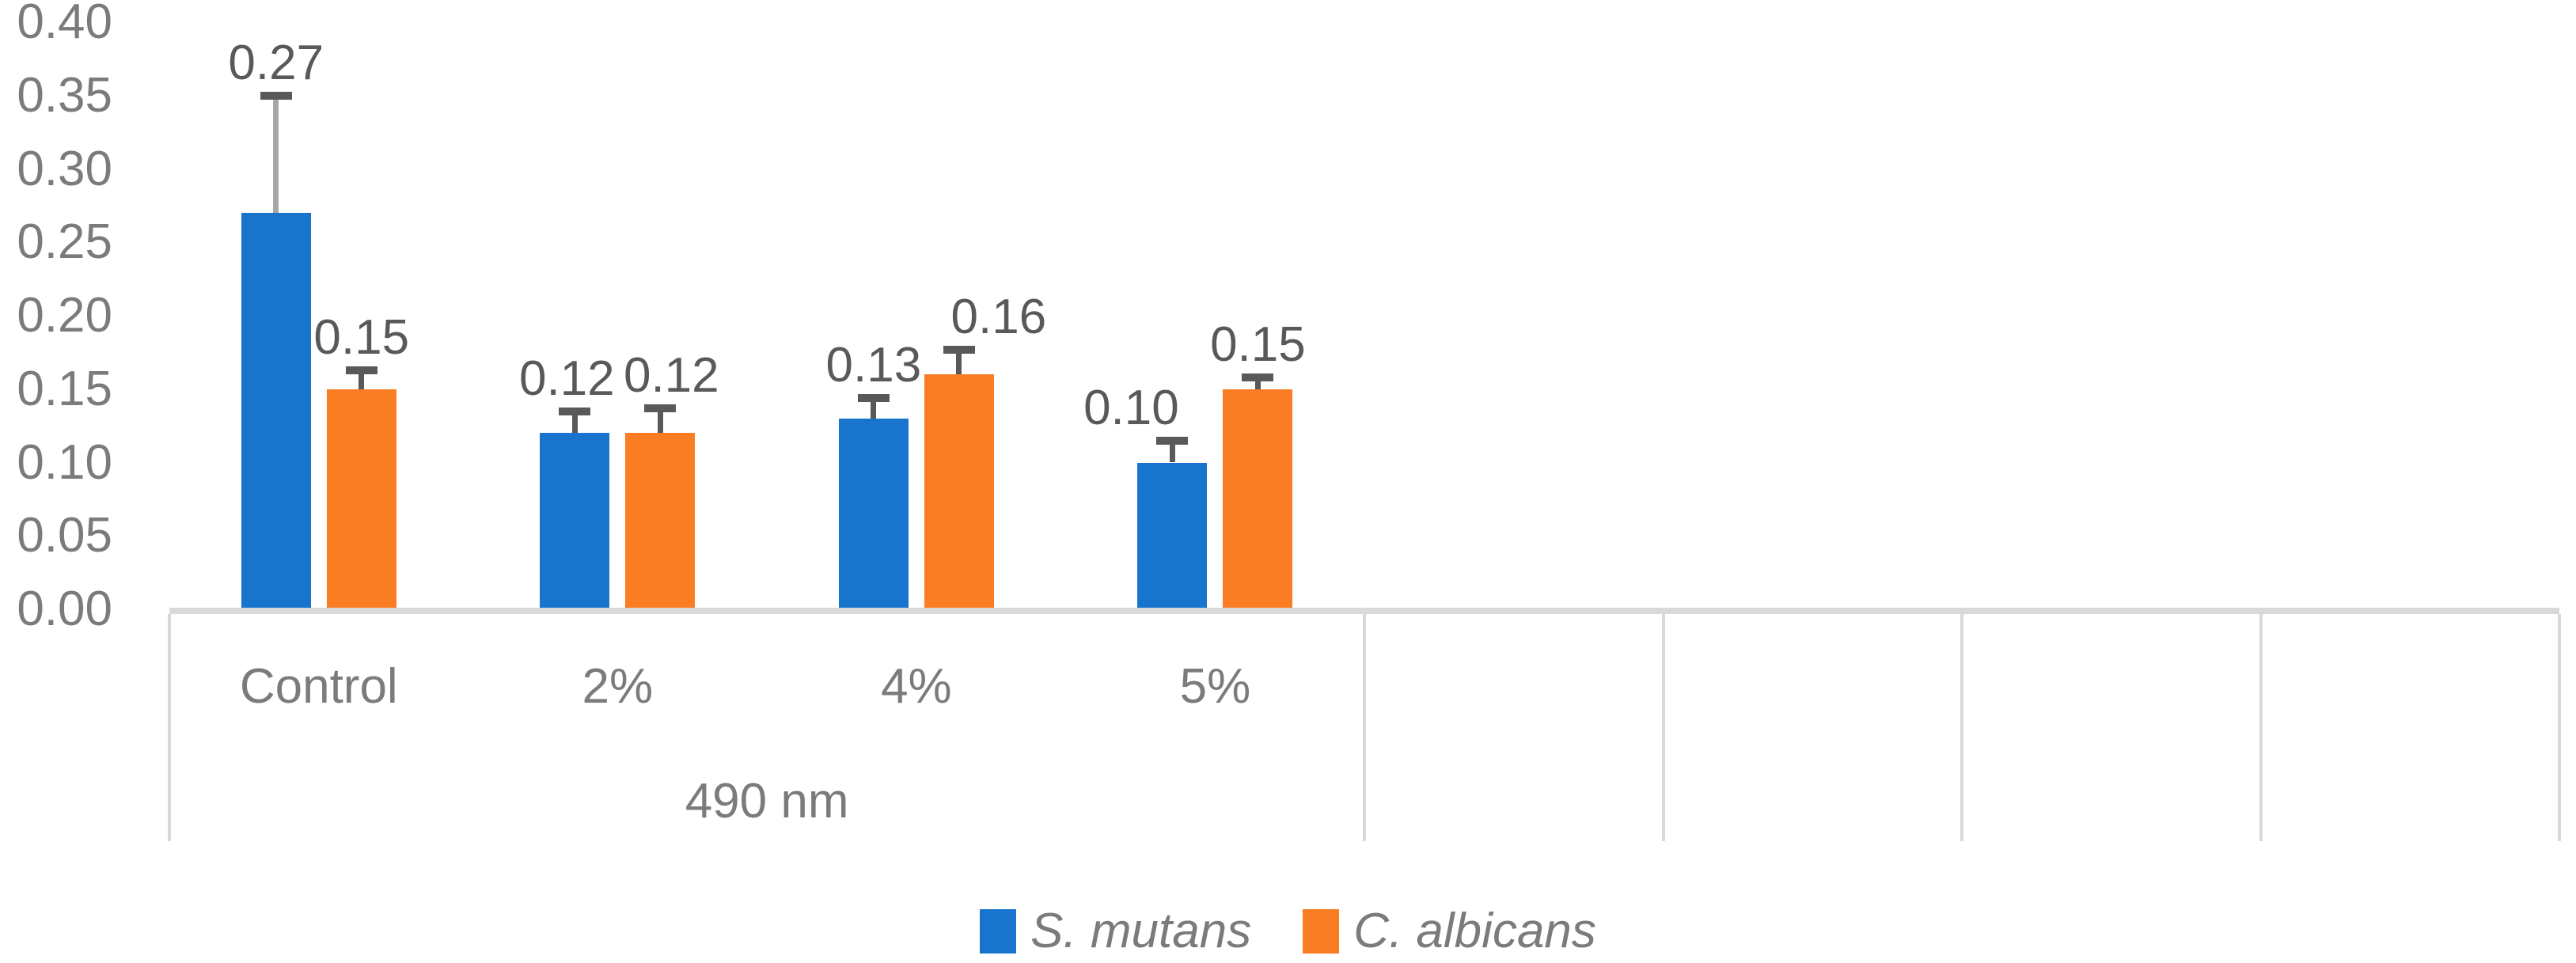 The image size is (2576, 963). I want to click on legend-item: C. albicans, so click(1449, 931).